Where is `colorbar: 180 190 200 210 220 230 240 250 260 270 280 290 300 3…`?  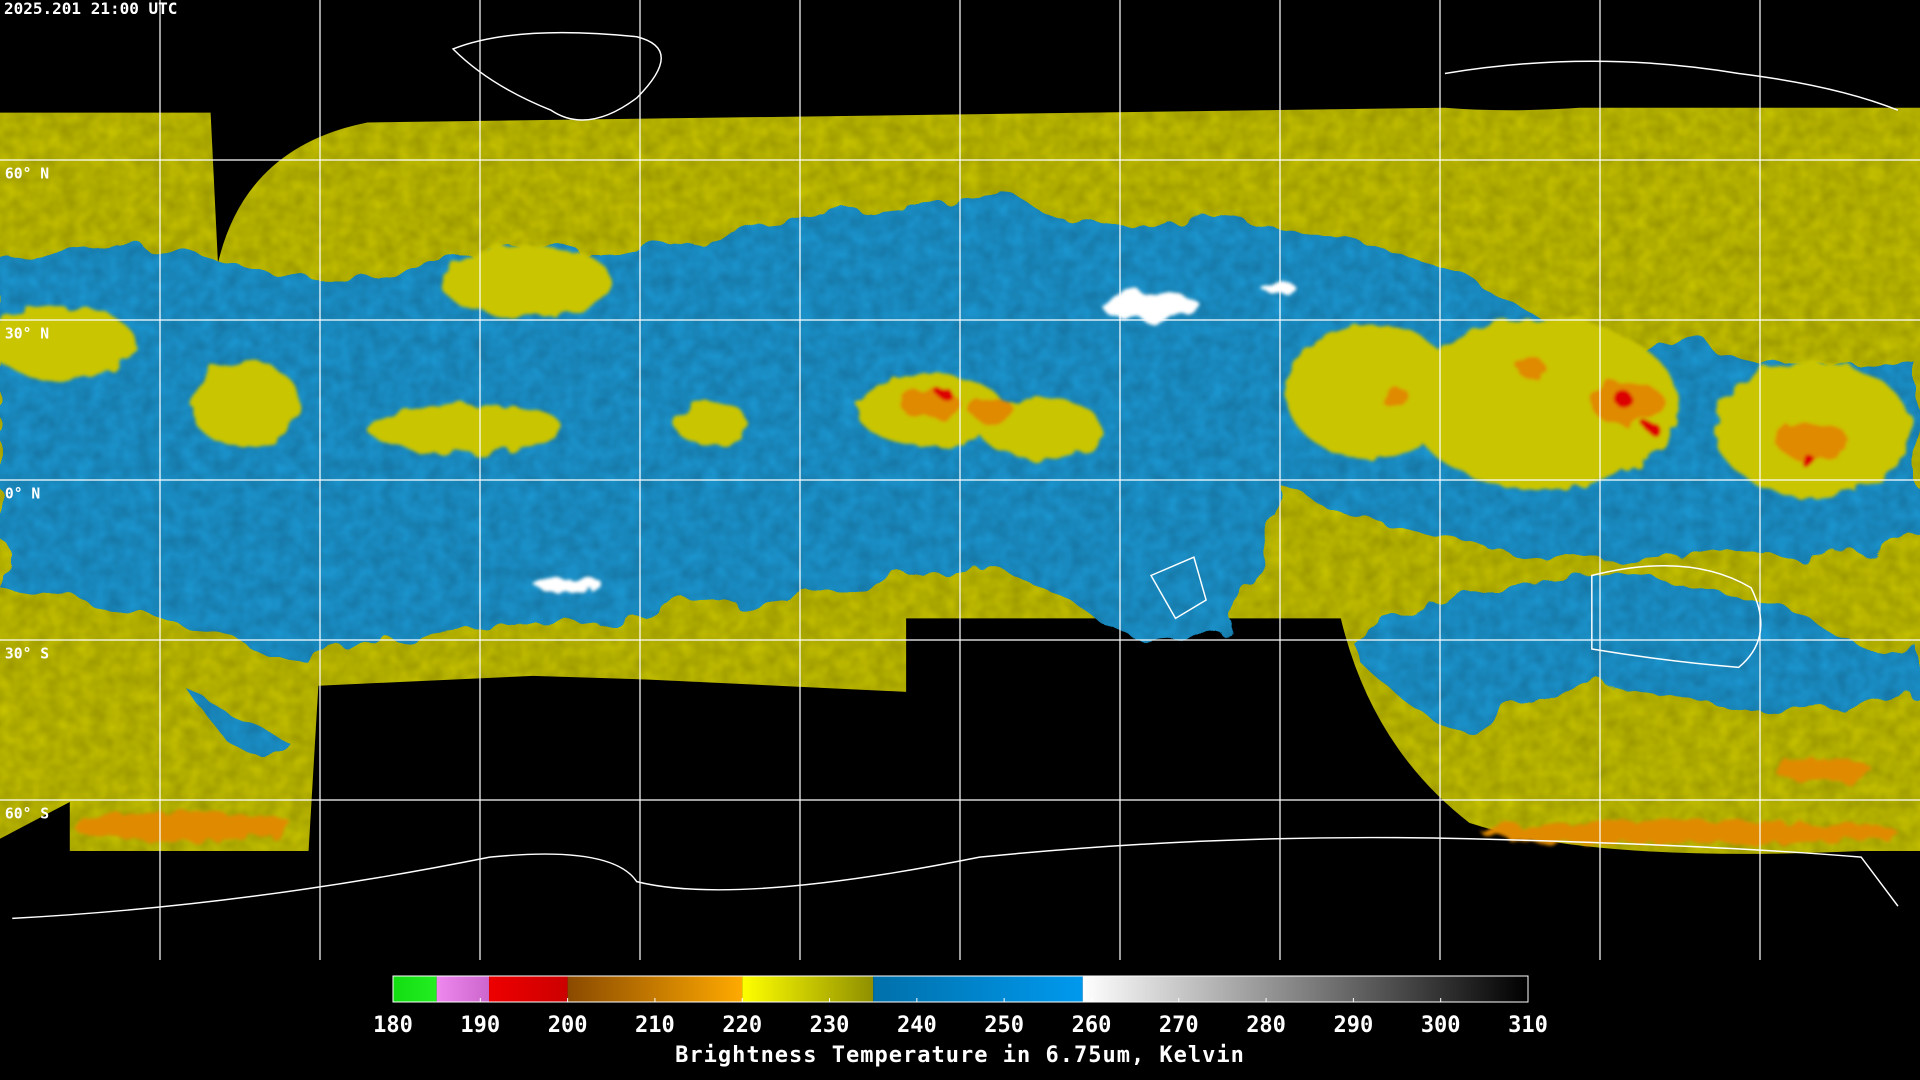
colorbar: 180 190 200 210 220 230 240 250 260 270 280 290 300 3… is located at coordinates (960, 1021).